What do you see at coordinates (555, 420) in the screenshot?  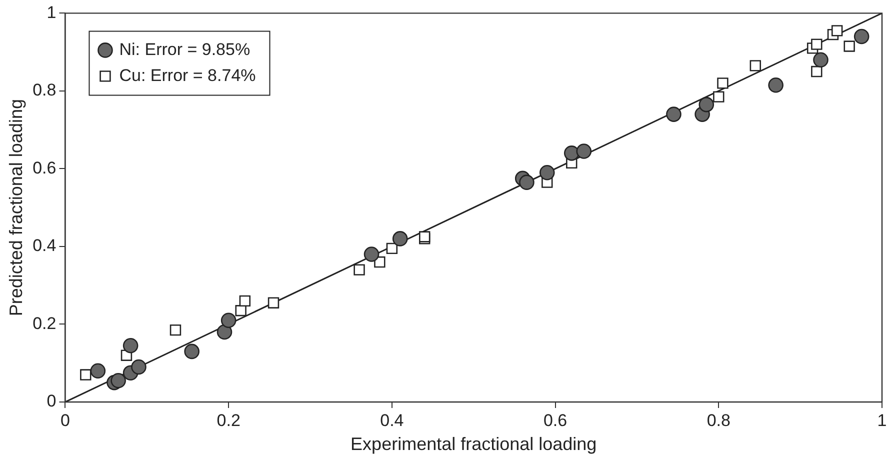 I see `x-tick-label: 0.6` at bounding box center [555, 420].